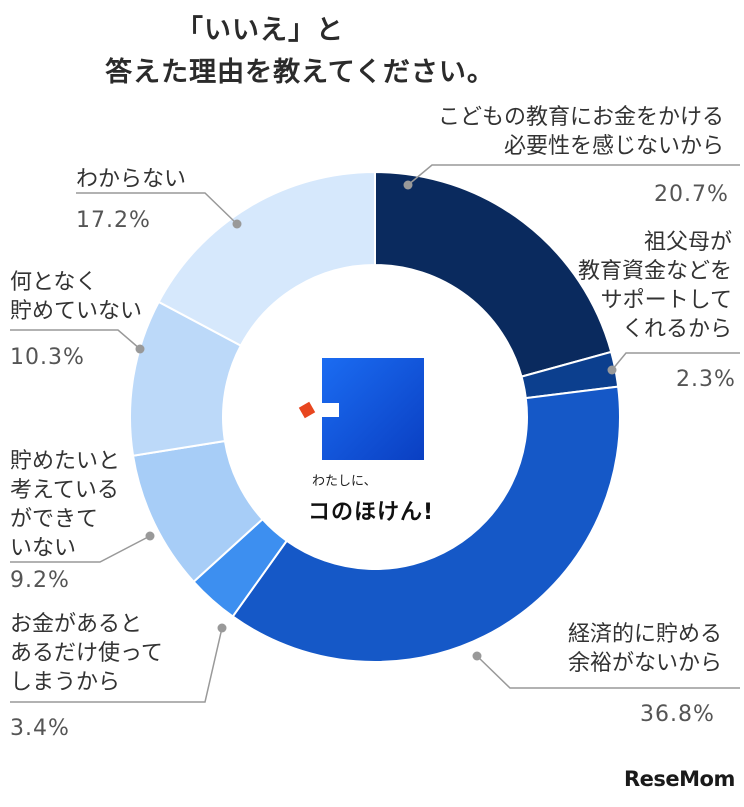 This screenshot has height=807, width=744. I want to click on center-logo-red-diamond-icon, so click(307, 410).